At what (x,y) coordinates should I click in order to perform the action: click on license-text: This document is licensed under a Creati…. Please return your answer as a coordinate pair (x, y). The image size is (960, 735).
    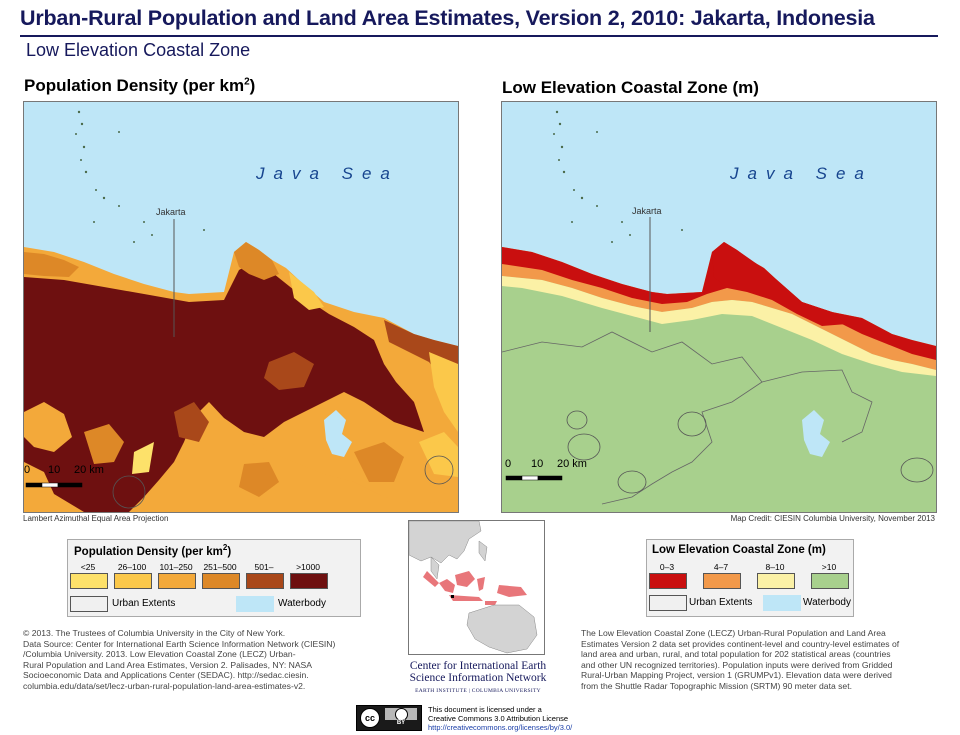
    Looking at the image, I should click on (500, 718).